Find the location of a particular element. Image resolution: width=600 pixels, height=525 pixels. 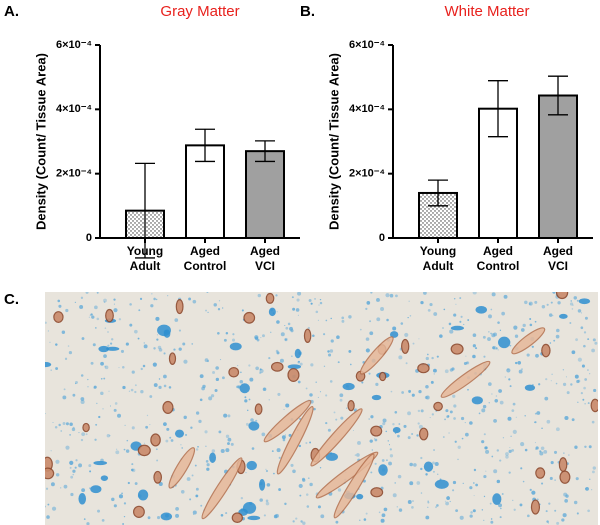

panel-label: B. is located at coordinates (307, 11).